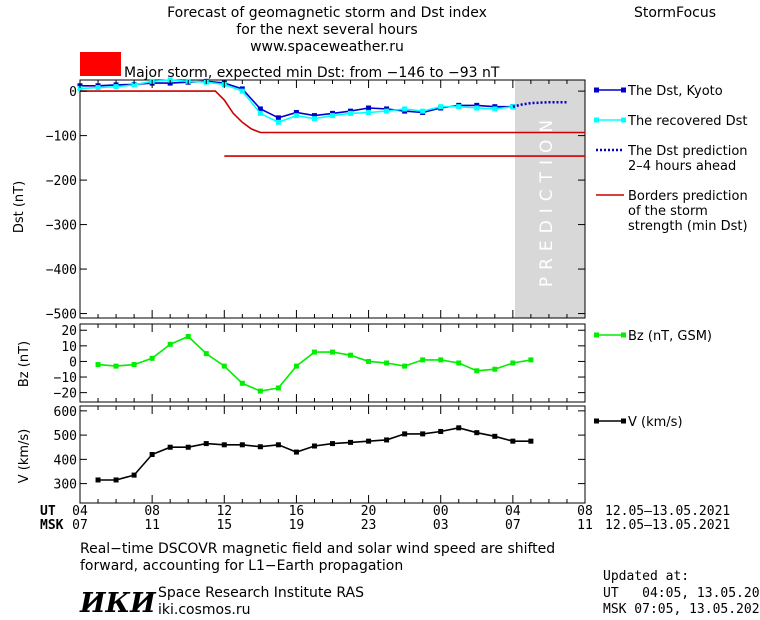 Image resolution: width=760 pixels, height=620 pixels. What do you see at coordinates (152, 525) in the screenshot?
I see `msk-tick-label: 11` at bounding box center [152, 525].